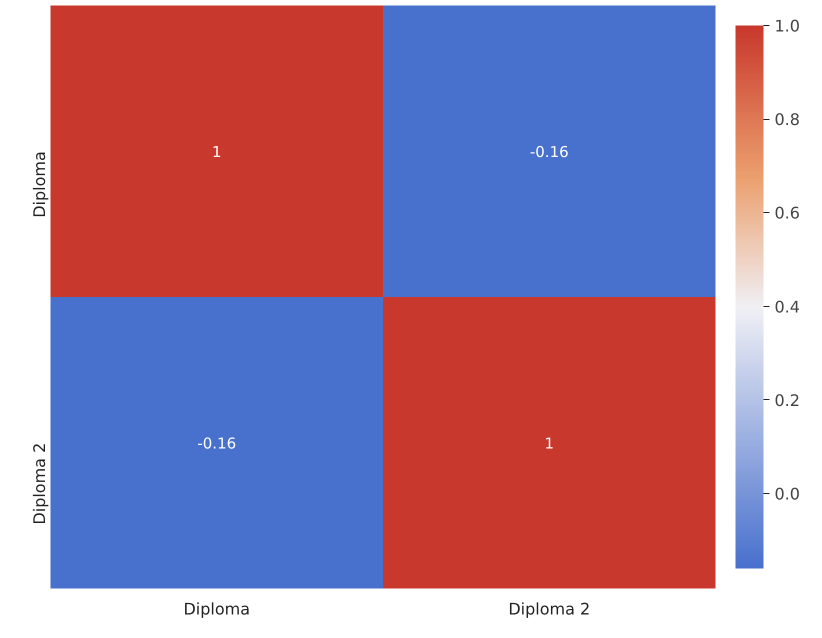 This screenshot has width=822, height=638. Describe the element at coordinates (787, 400) in the screenshot. I see `color-bar-label: 0.2` at that location.